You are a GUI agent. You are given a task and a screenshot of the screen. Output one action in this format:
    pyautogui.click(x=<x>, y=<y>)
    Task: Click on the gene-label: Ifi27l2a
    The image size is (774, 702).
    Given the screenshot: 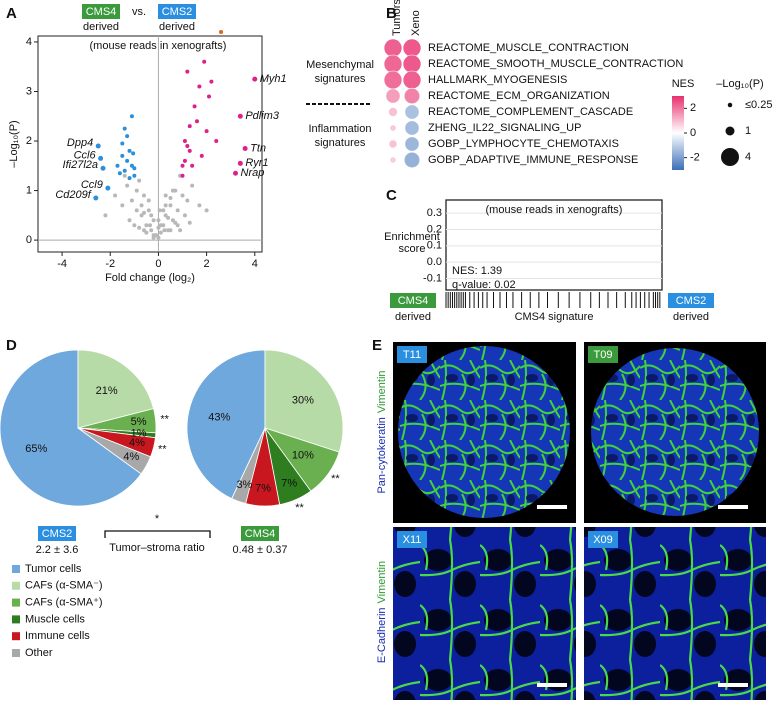 What is the action you would take?
    pyautogui.click(x=80, y=165)
    